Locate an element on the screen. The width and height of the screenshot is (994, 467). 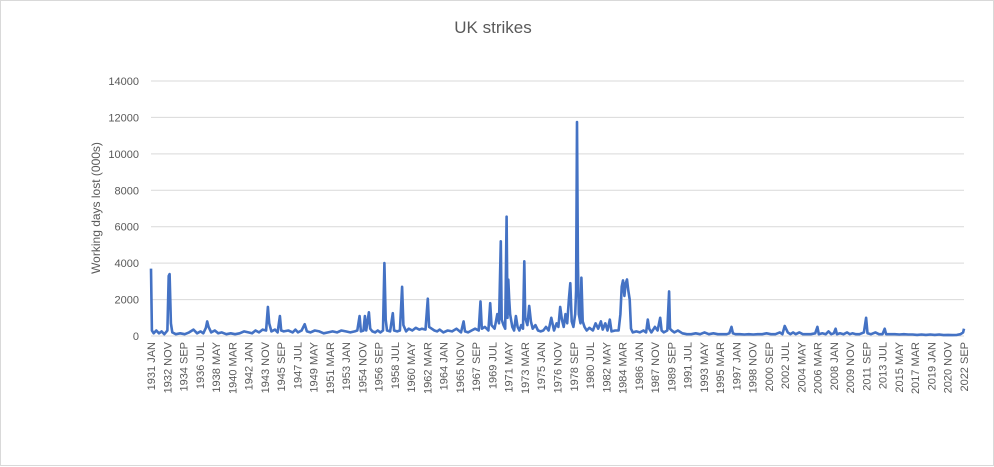
x-tick-label: 1940 MAR is located at coordinates (233, 368).